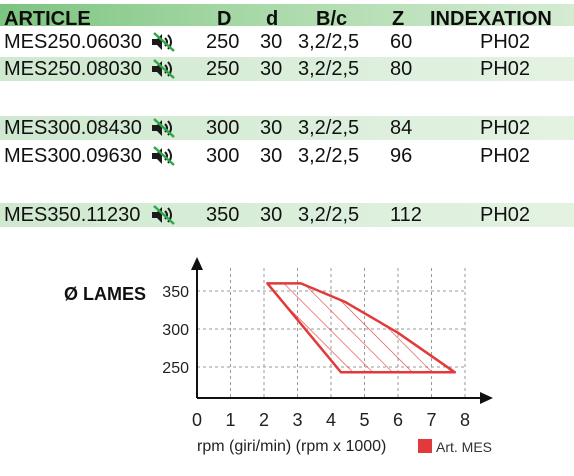  What do you see at coordinates (287, 156) in the screenshot?
I see `table-row: MES300.09630 300 30 3,2/2,5 96 PH02` at bounding box center [287, 156].